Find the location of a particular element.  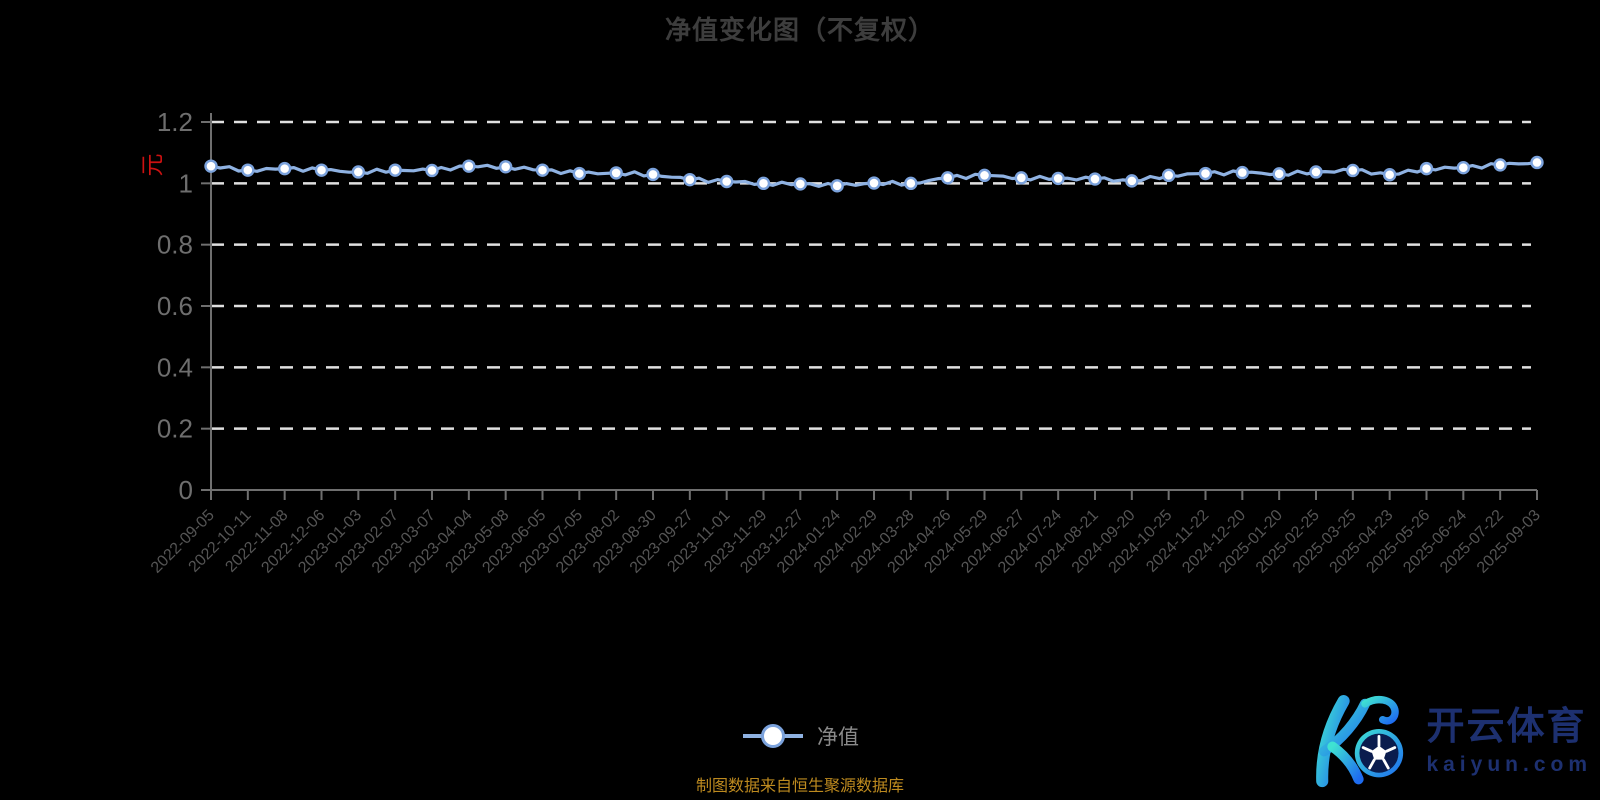

football-pentagon is located at coordinates (1379, 752).